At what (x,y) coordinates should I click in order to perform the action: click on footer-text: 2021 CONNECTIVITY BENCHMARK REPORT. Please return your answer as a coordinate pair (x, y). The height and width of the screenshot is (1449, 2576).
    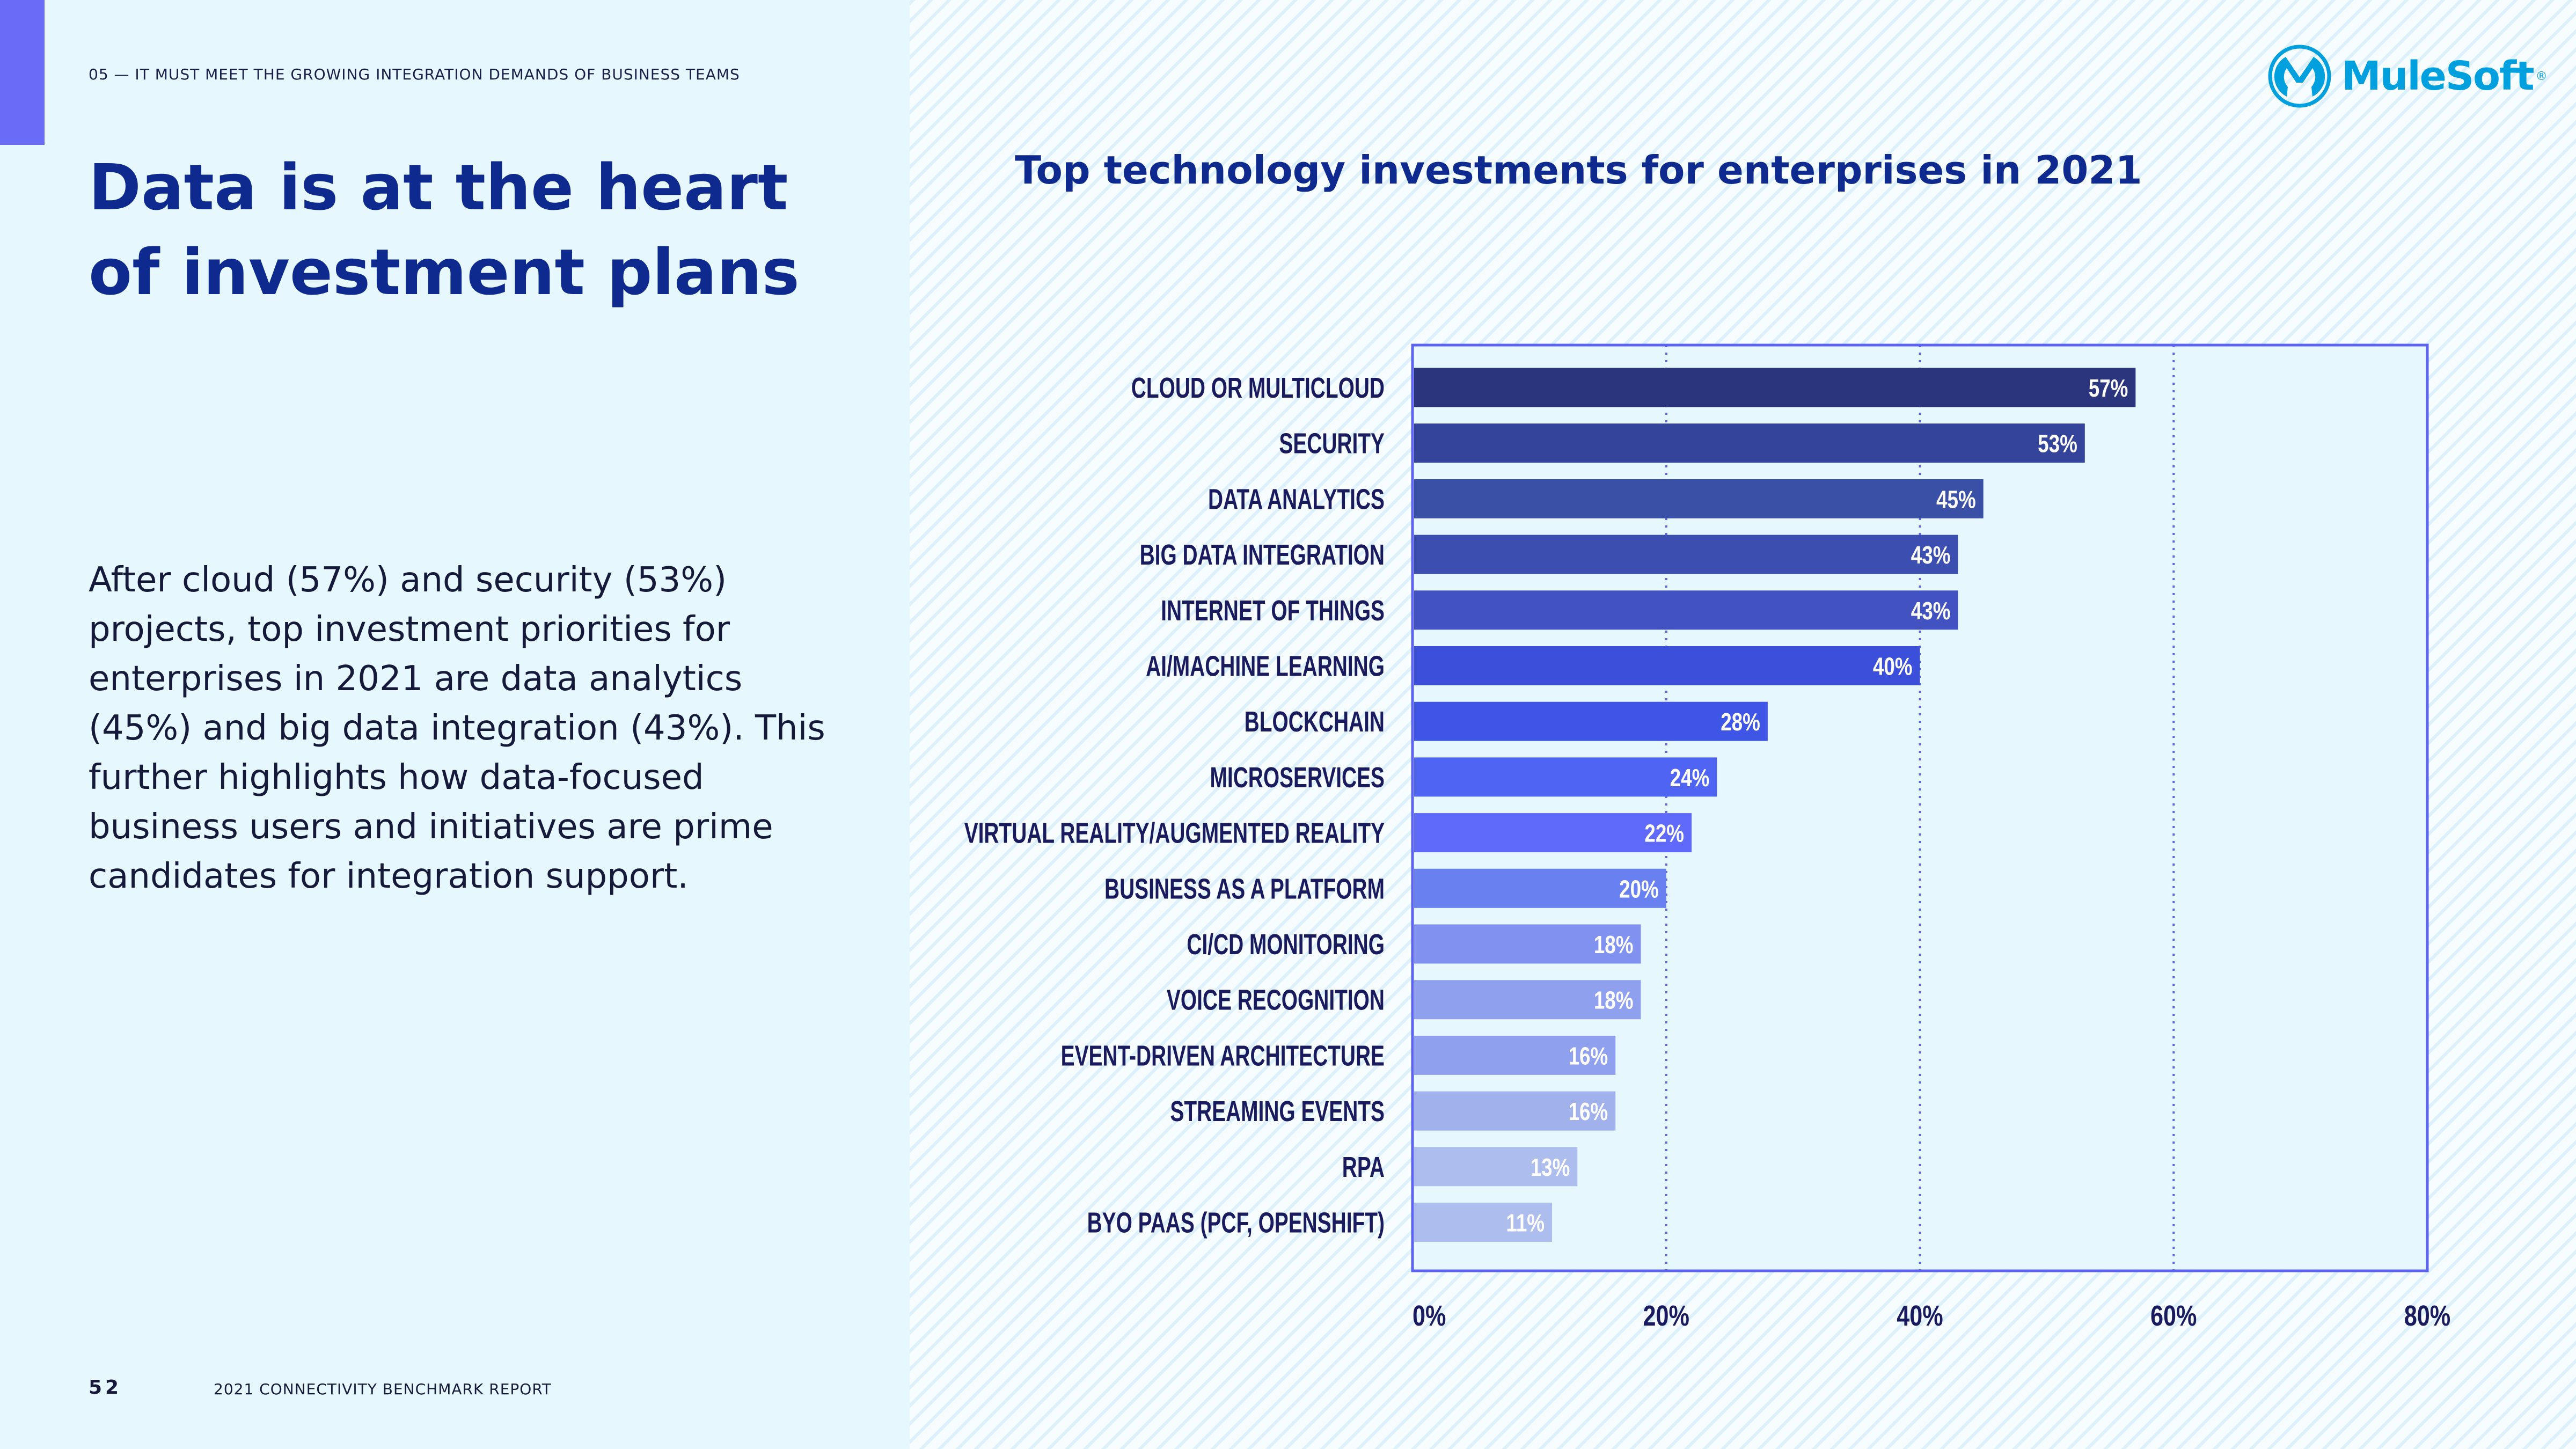
    Looking at the image, I should click on (383, 1389).